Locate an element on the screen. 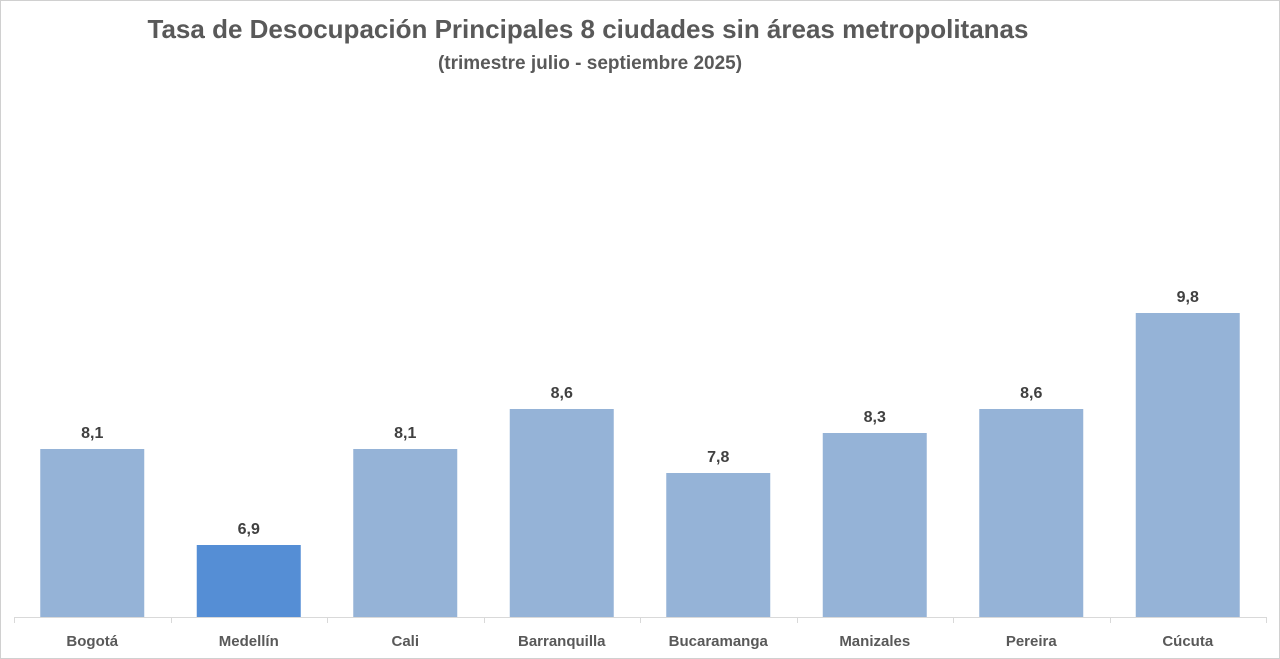 The height and width of the screenshot is (659, 1280). category-label: Barranquilla is located at coordinates (562, 641).